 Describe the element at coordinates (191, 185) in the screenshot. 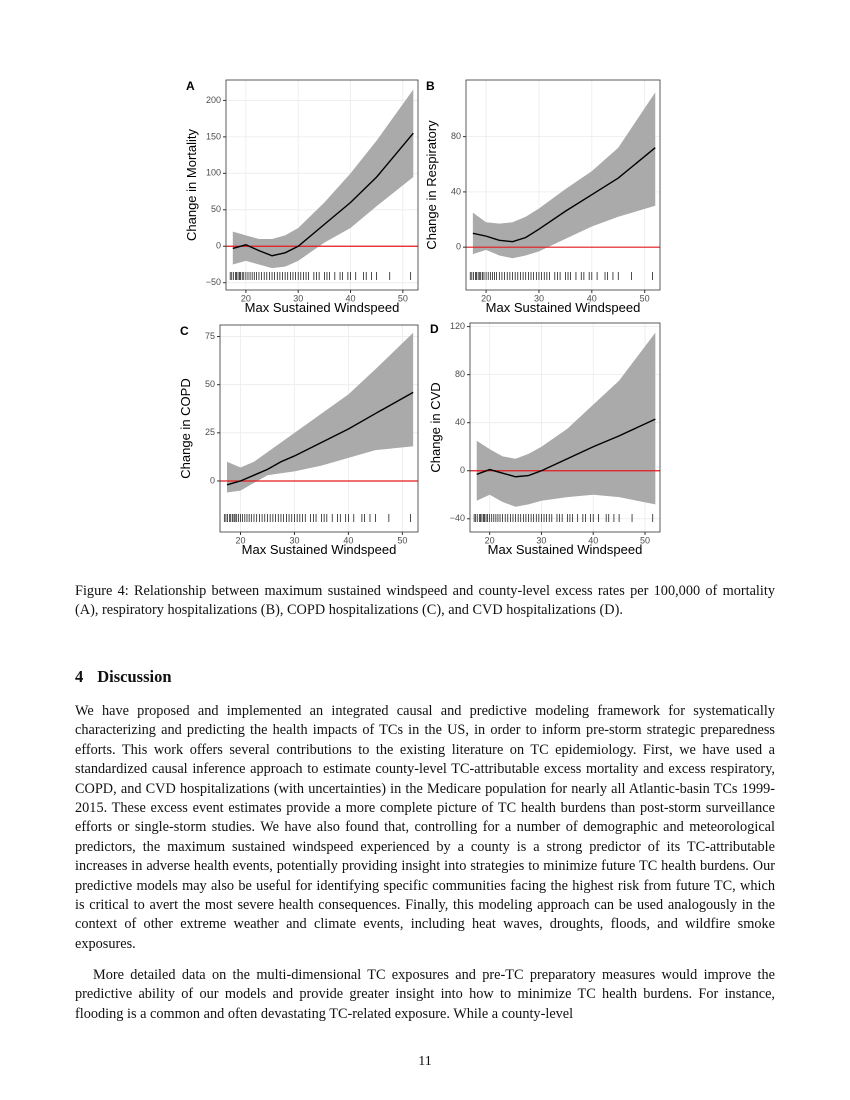

I see `y-axis-label: Change in Mortality` at that location.